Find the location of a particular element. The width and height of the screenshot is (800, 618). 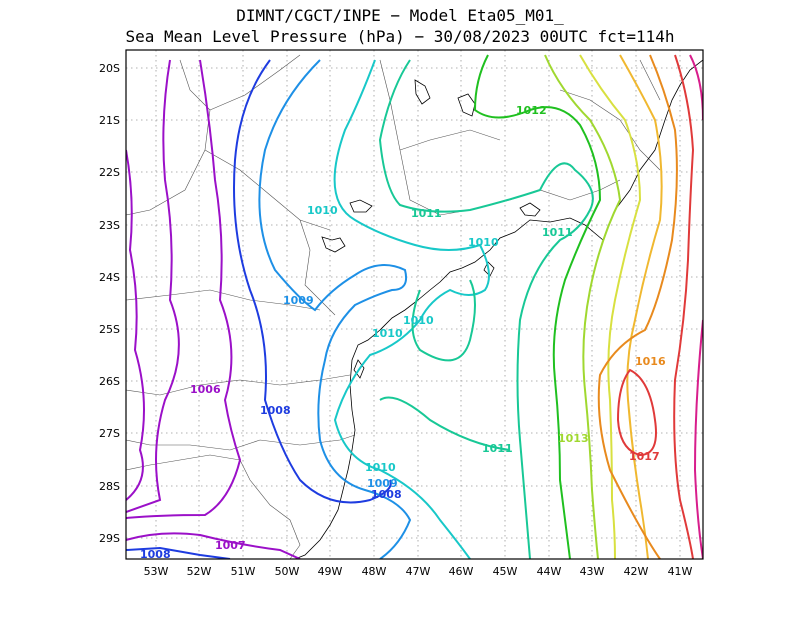

isobar-1011-c is located at coordinates (445, 423).